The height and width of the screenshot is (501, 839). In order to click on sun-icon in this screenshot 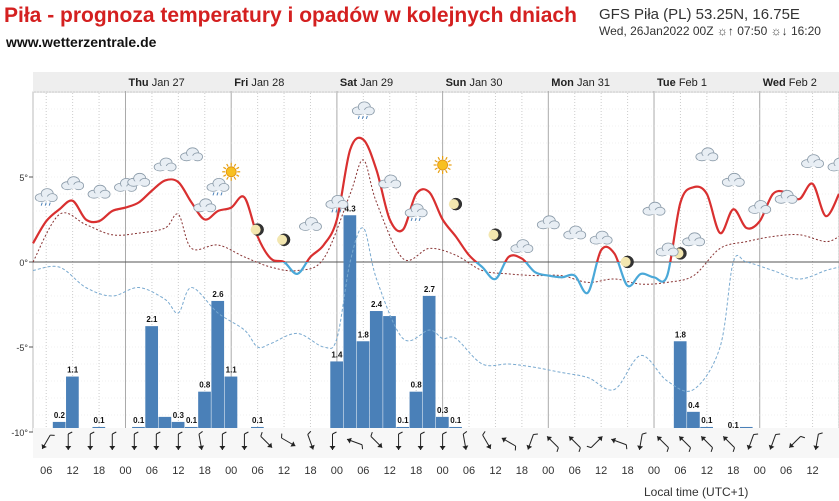, I will do `click(442, 165)`.